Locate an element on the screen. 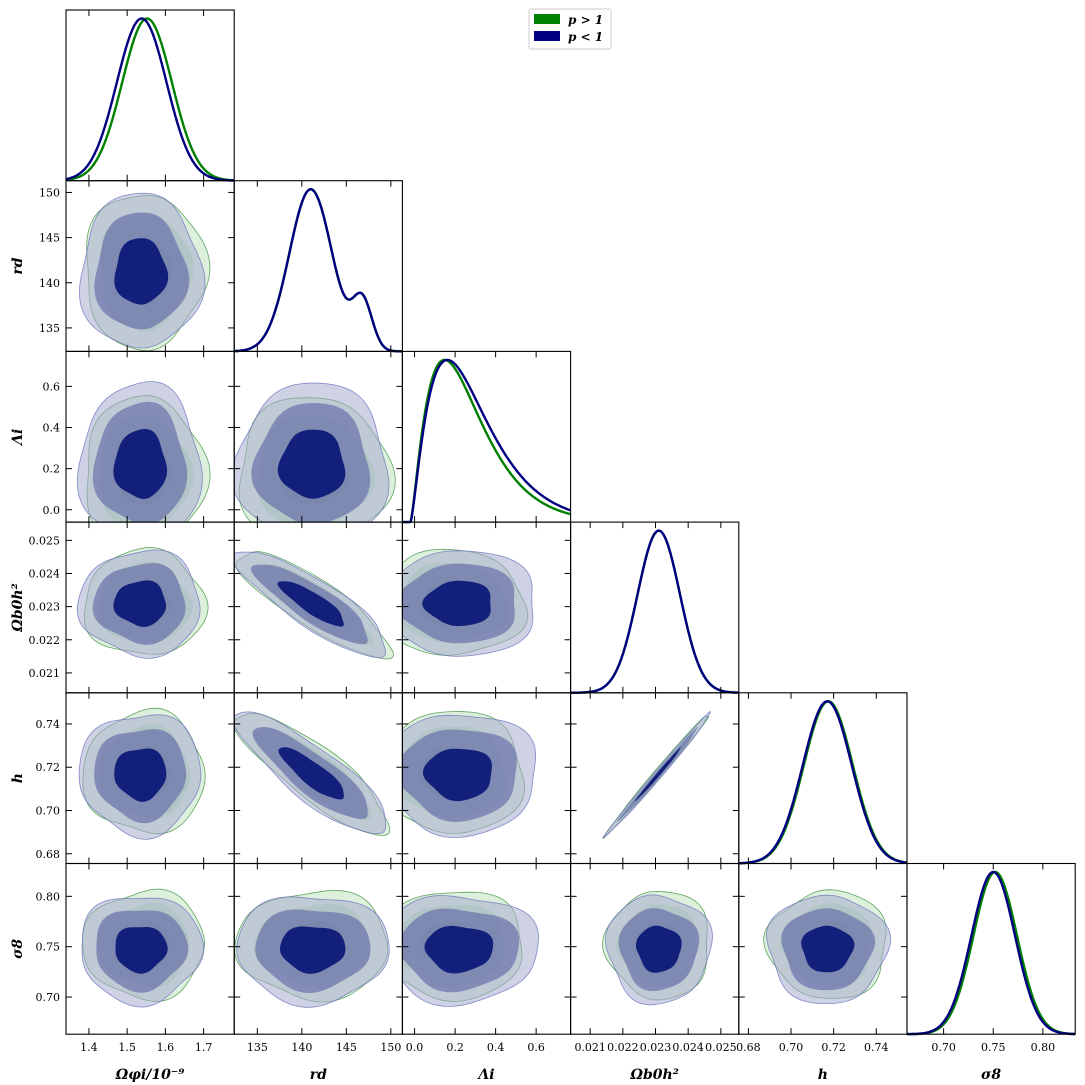 The image size is (1085, 1085). y-tick-label: 135 is located at coordinates (49, 328).